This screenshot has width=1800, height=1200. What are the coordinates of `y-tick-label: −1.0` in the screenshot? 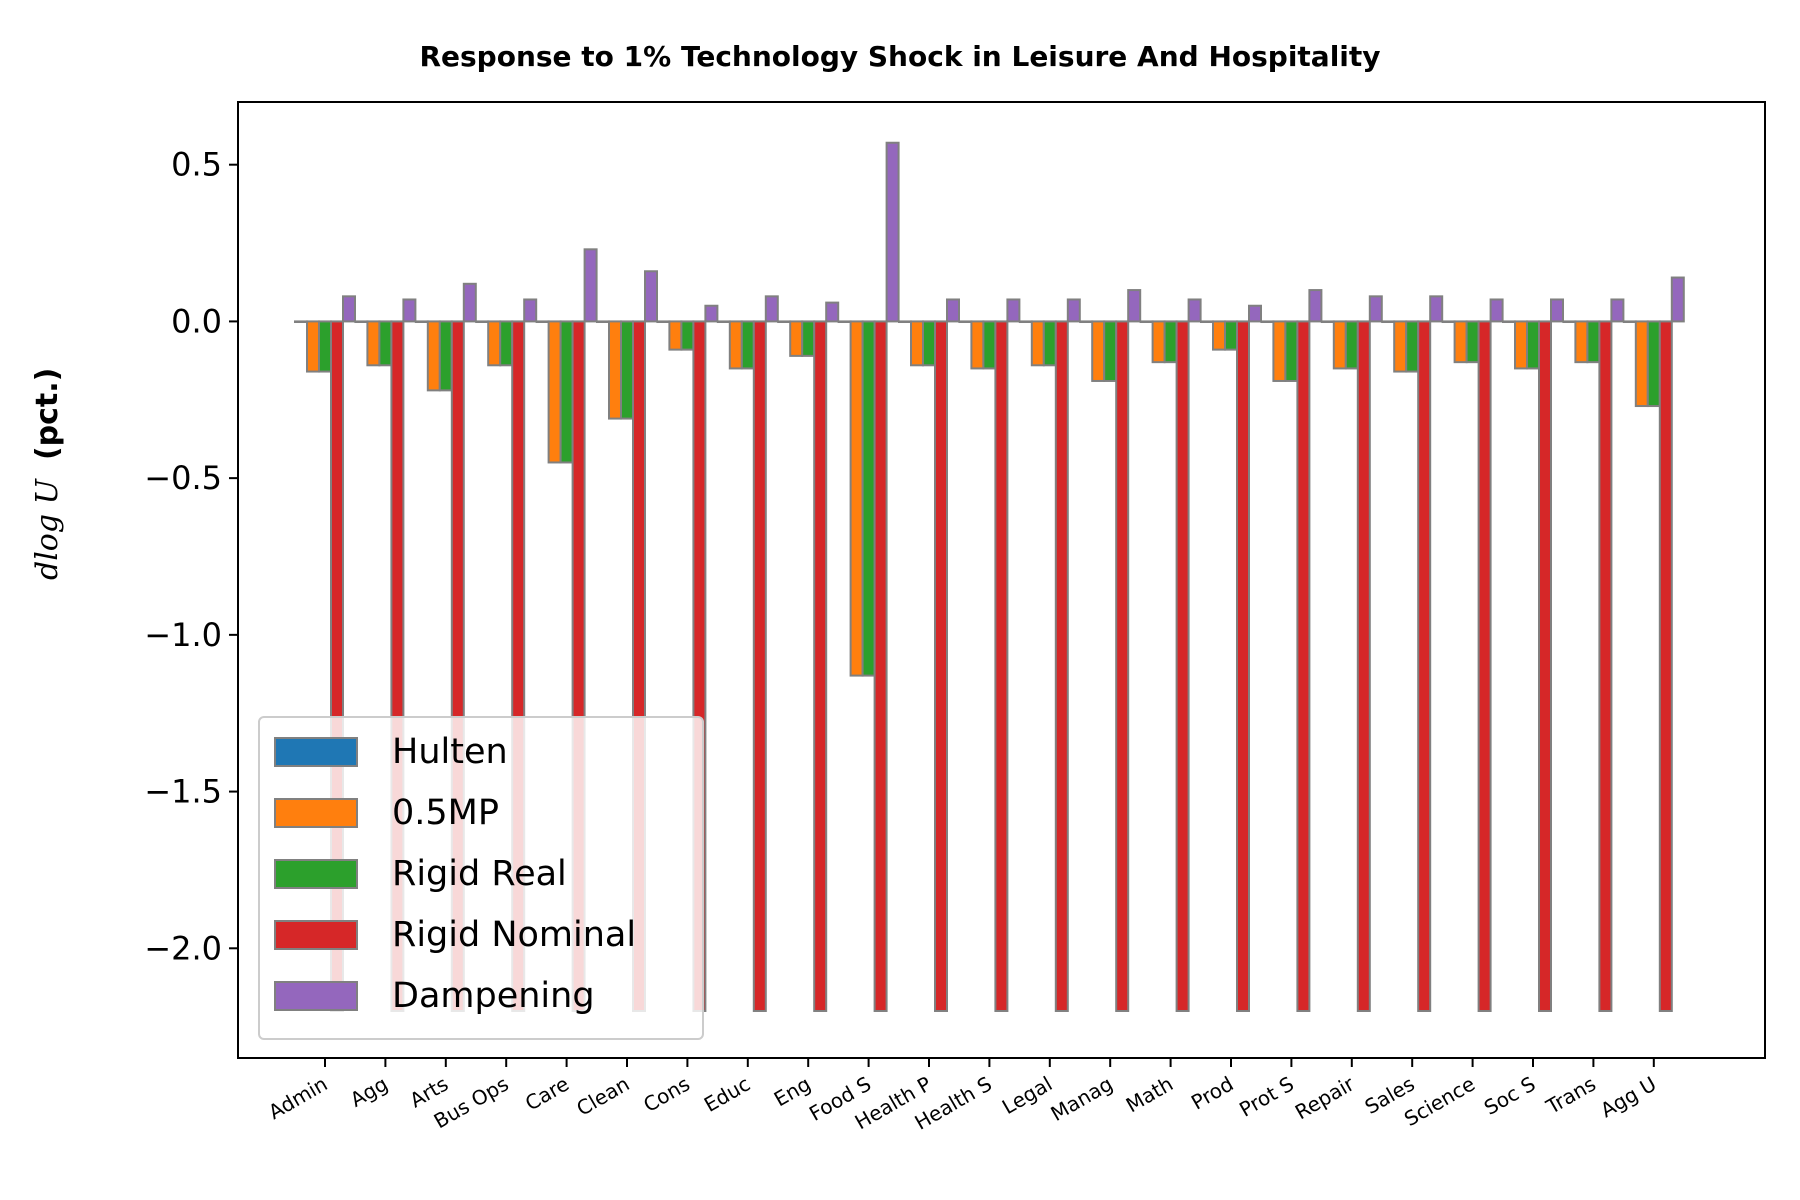 It's located at (183, 635).